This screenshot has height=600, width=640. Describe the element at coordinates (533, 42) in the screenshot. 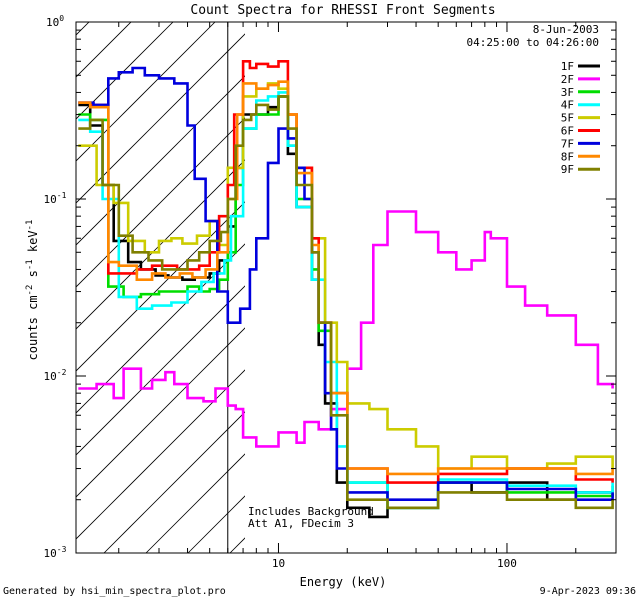

I see `time-range-label: 04:25:00 to 04:26:00` at that location.